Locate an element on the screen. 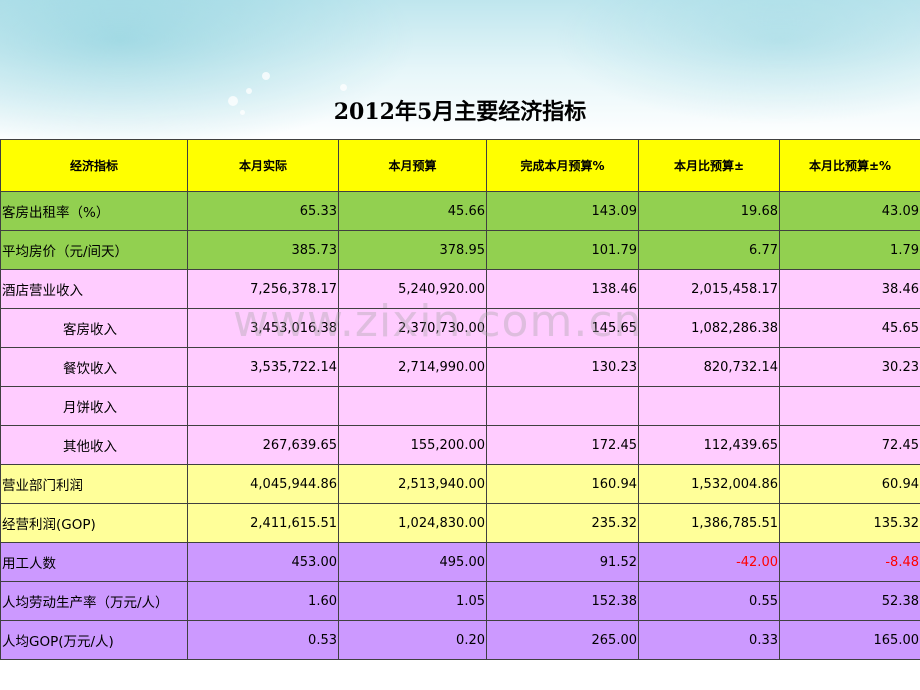 The width and height of the screenshot is (920, 690). column-header: 本月实际 is located at coordinates (263, 165).